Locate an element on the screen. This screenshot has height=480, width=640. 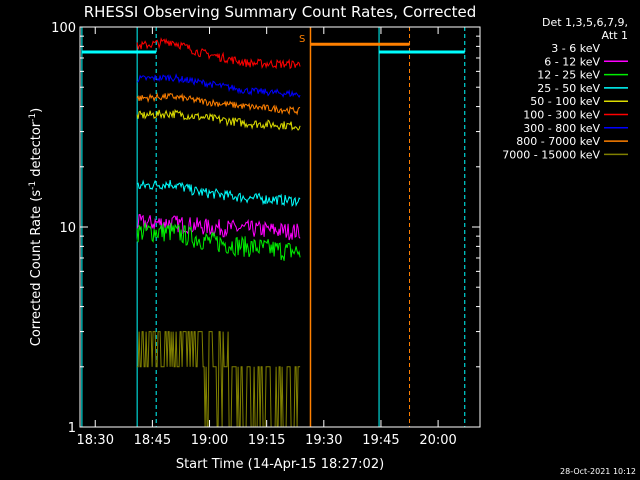
legend-header-line-1: Det 1,3,5,6,7,9, is located at coordinates (585, 22).